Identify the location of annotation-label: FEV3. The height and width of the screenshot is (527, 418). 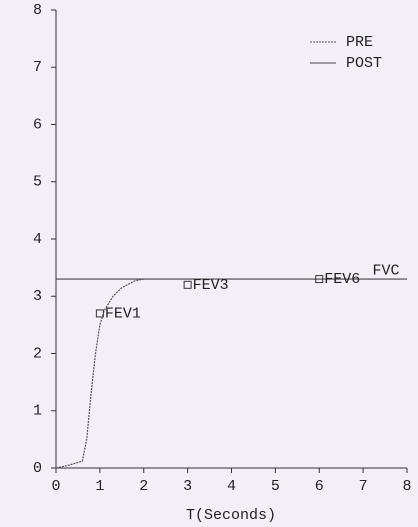
(211, 285).